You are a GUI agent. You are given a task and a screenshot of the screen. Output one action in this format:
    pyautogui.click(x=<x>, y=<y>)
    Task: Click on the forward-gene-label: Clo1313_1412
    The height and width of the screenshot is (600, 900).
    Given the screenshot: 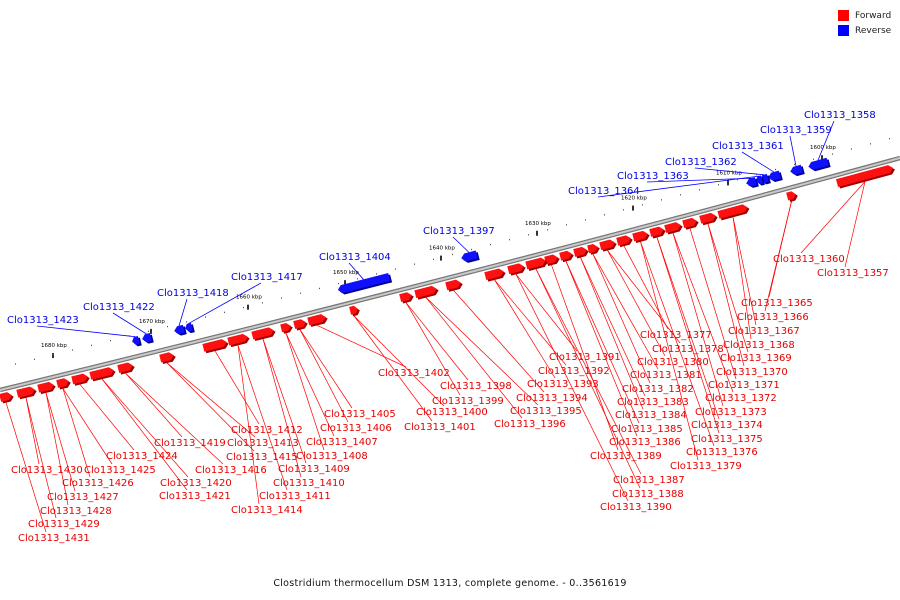 What is the action you would take?
    pyautogui.click(x=267, y=430)
    